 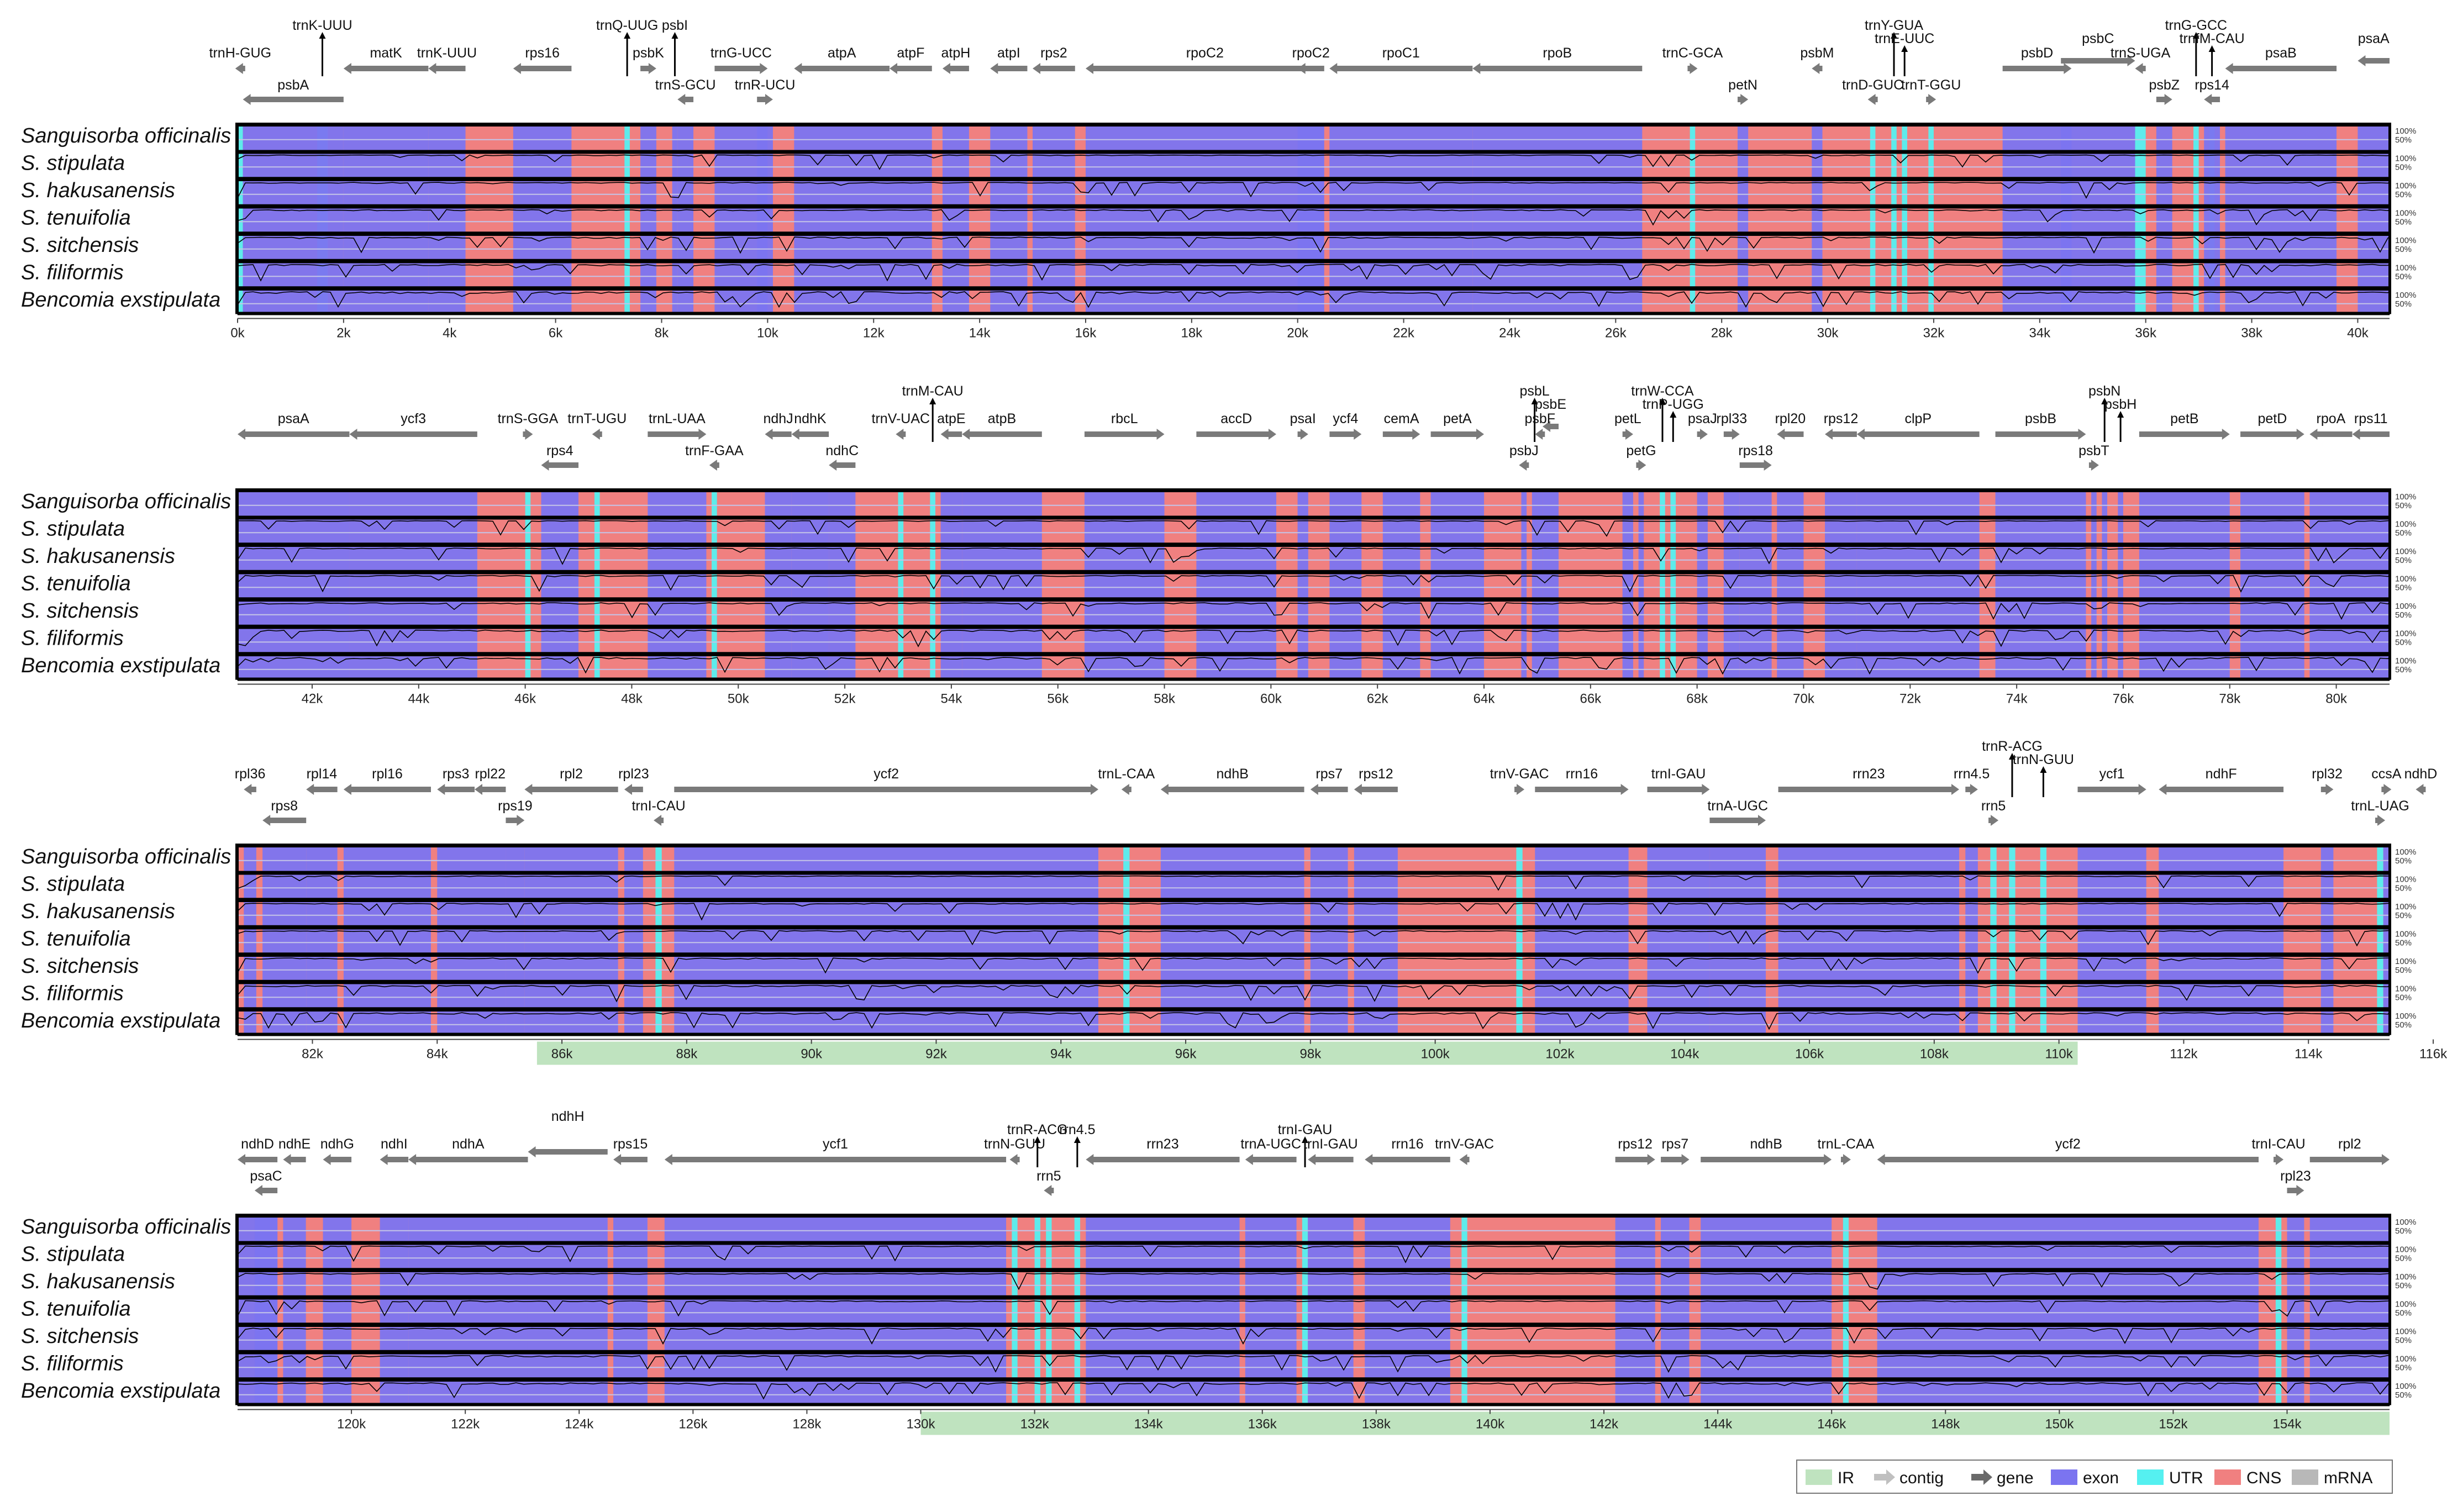 I want to click on species-label: S. stipulata, so click(x=73, y=163).